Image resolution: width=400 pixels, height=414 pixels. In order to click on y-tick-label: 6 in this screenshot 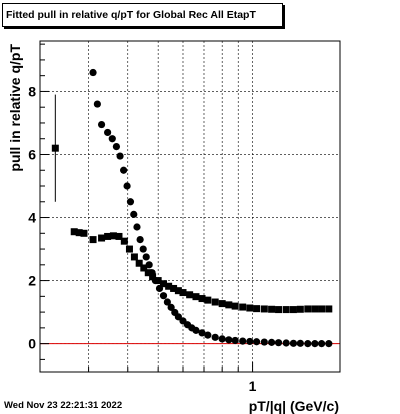, I will do `click(32, 154)`.